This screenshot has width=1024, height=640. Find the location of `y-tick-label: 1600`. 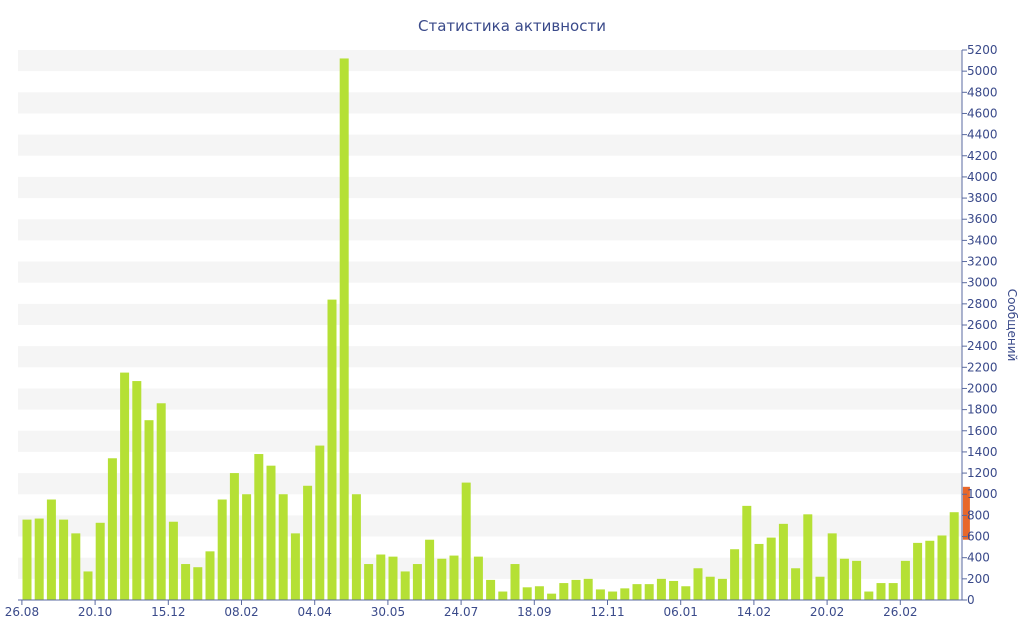

y-tick-label: 1600 is located at coordinates (982, 431).